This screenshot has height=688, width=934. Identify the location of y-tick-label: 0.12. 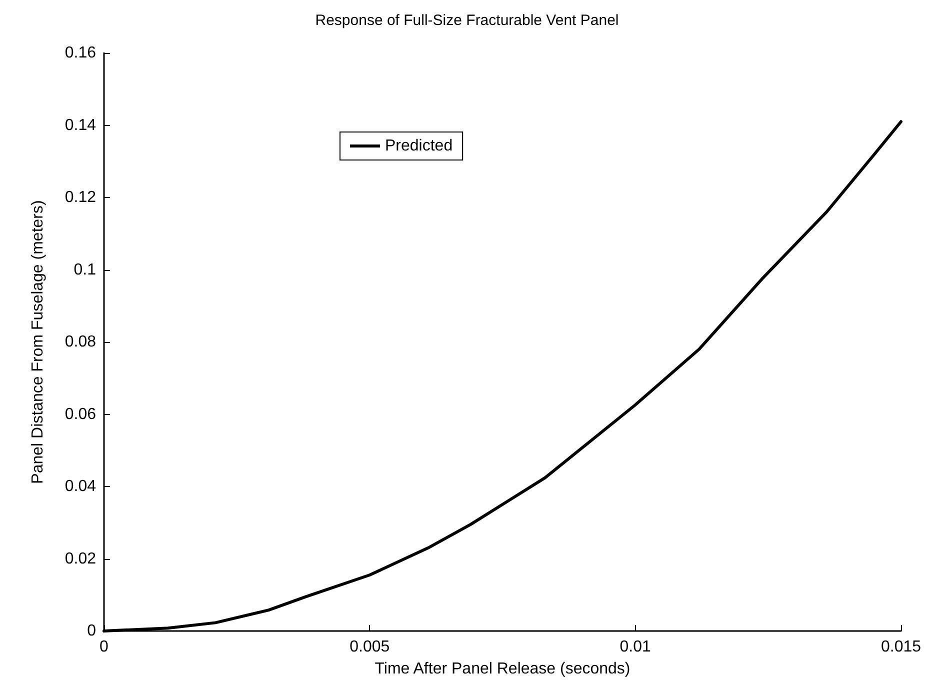
(80, 197).